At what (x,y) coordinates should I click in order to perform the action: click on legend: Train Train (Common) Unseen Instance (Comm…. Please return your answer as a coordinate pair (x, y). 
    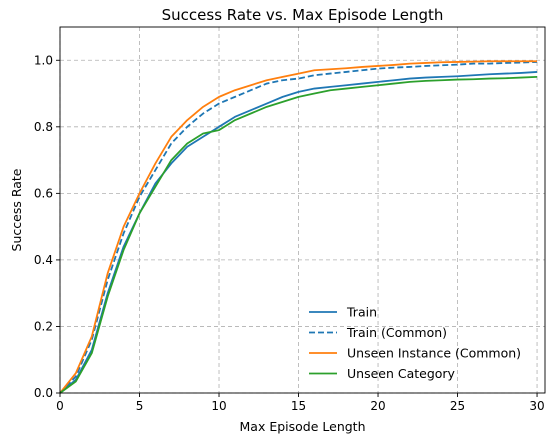
    Looking at the image, I should click on (415, 343).